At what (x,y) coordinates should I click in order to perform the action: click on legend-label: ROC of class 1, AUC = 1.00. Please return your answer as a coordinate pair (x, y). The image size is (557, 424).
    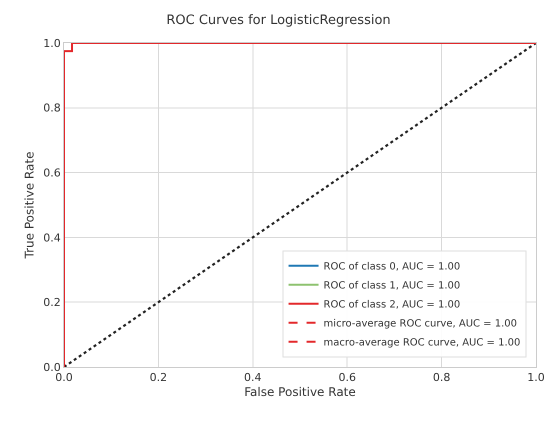
    Looking at the image, I should click on (392, 286).